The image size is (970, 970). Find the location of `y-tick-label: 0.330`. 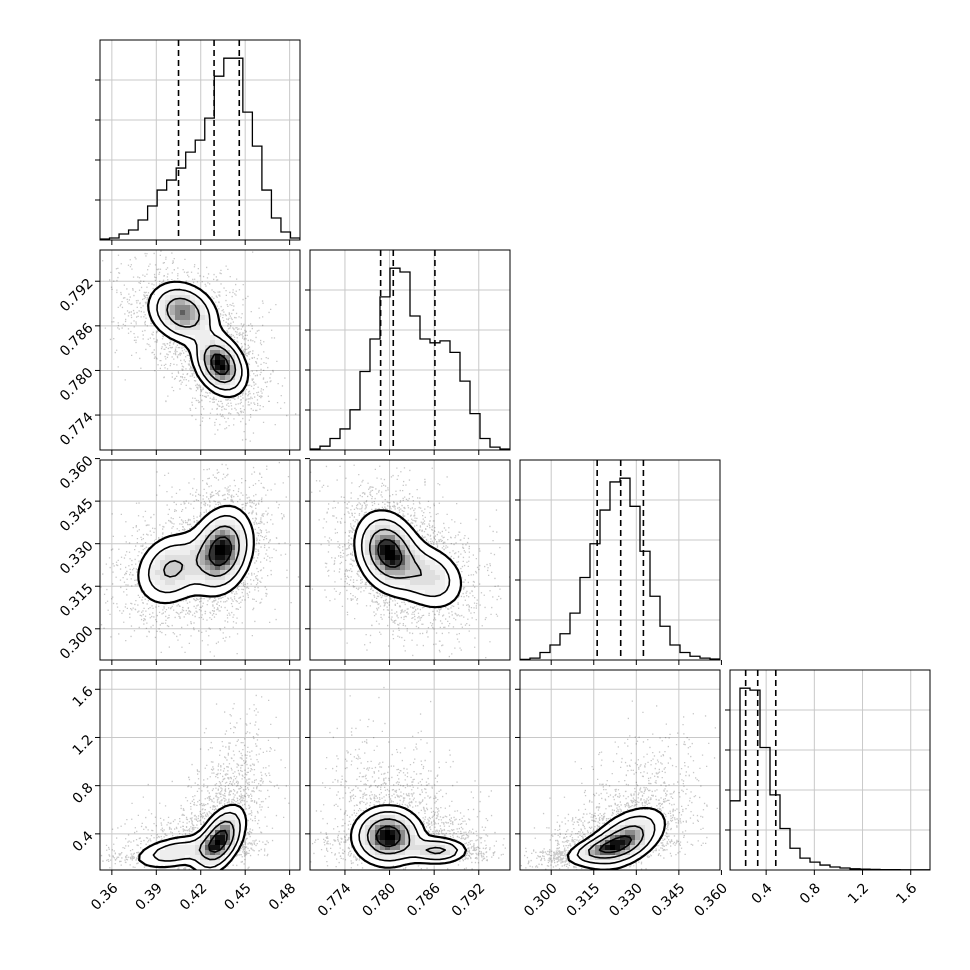

y-tick-label: 0.330 is located at coordinates (77, 558).